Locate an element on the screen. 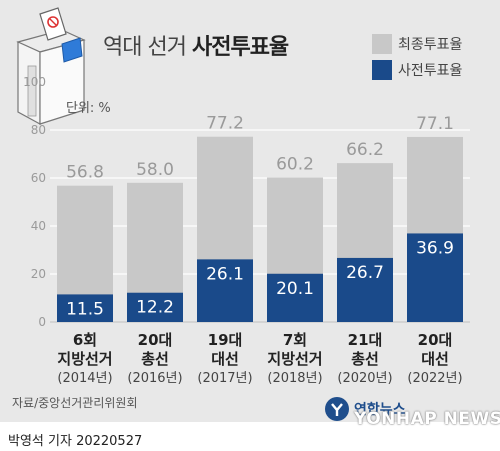 This screenshot has height=451, width=500. category-year: (2017년) is located at coordinates (224, 378).